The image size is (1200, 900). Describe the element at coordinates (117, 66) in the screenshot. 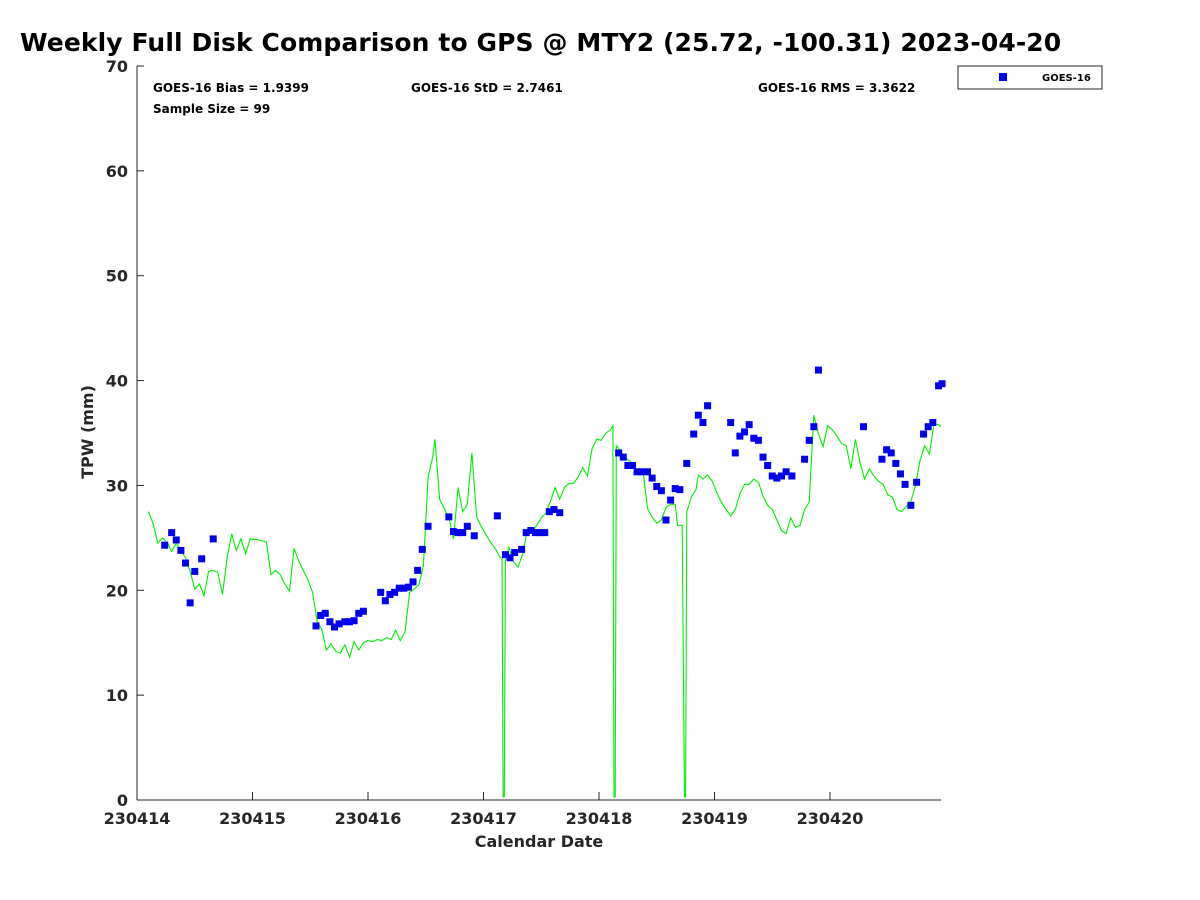

I see `y-tick-label: 70` at that location.